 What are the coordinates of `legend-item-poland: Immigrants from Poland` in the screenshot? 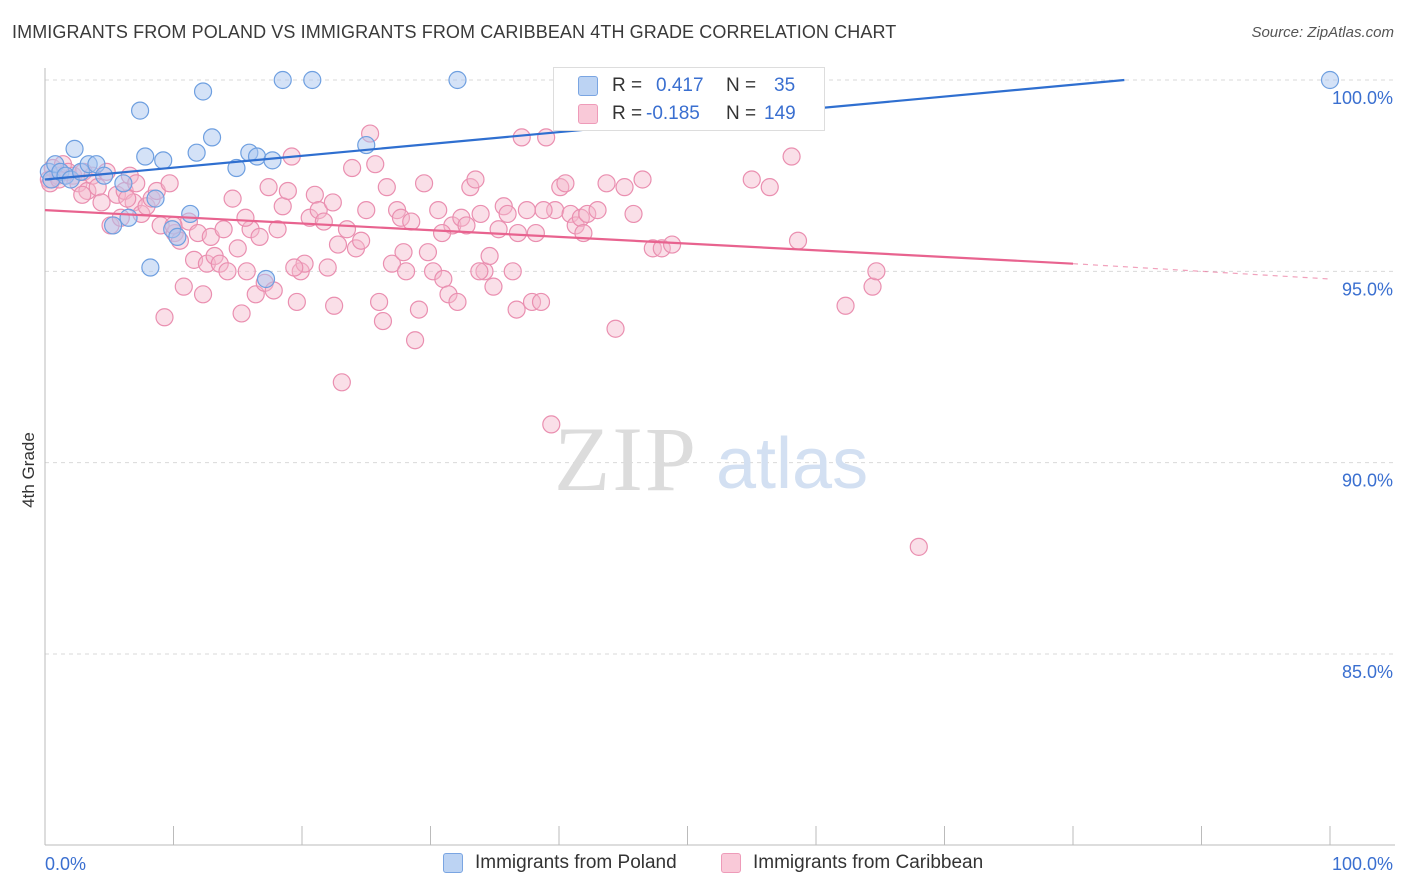 It's located at (560, 863).